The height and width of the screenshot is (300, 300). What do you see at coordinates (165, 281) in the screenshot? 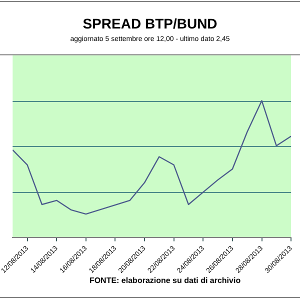
I see `source-note: FONTE: elaborazione su dati di archivio` at bounding box center [165, 281].